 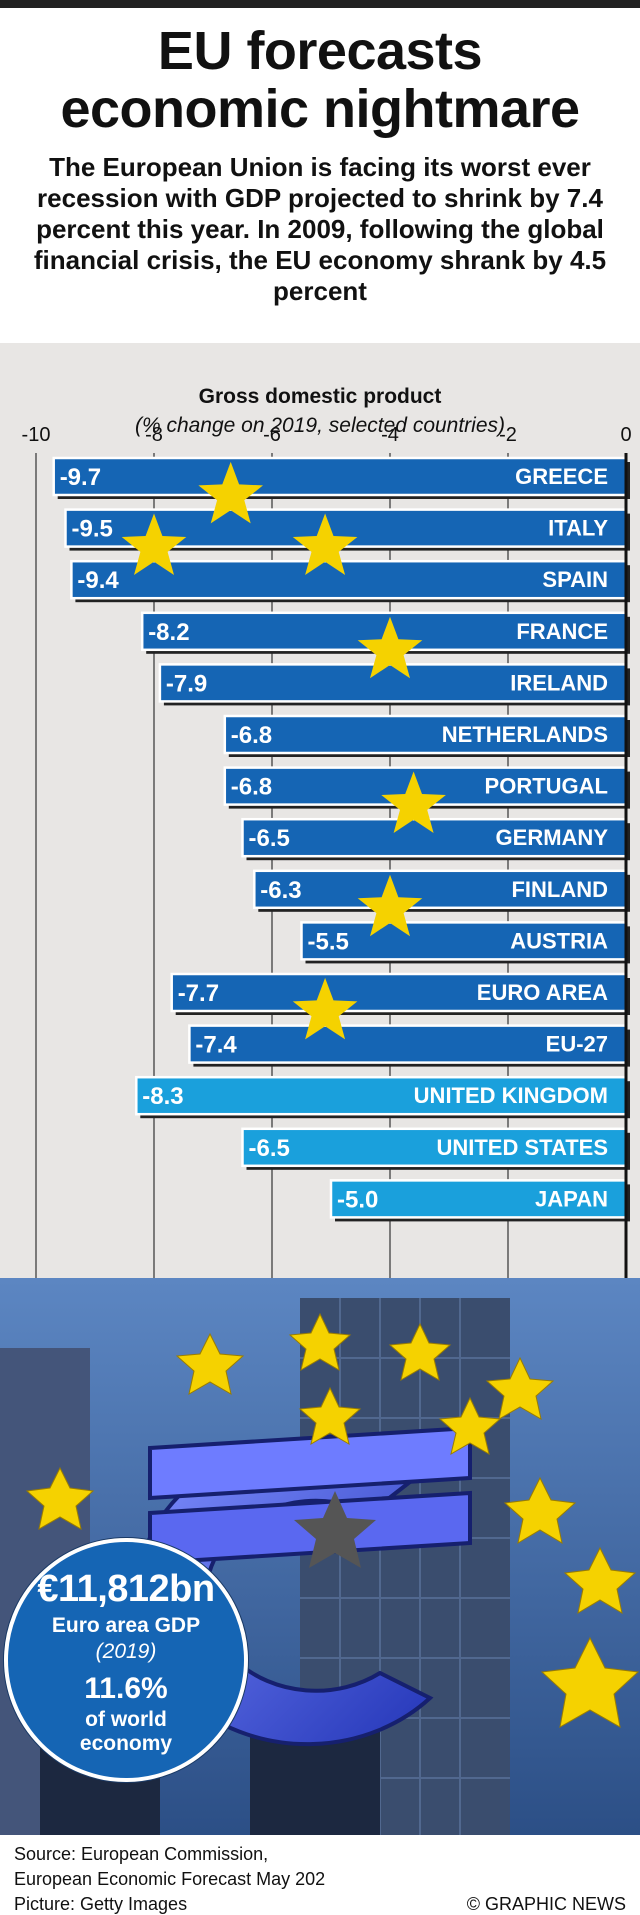 I want to click on title-line-2: economic nightmare, so click(x=320, y=109).